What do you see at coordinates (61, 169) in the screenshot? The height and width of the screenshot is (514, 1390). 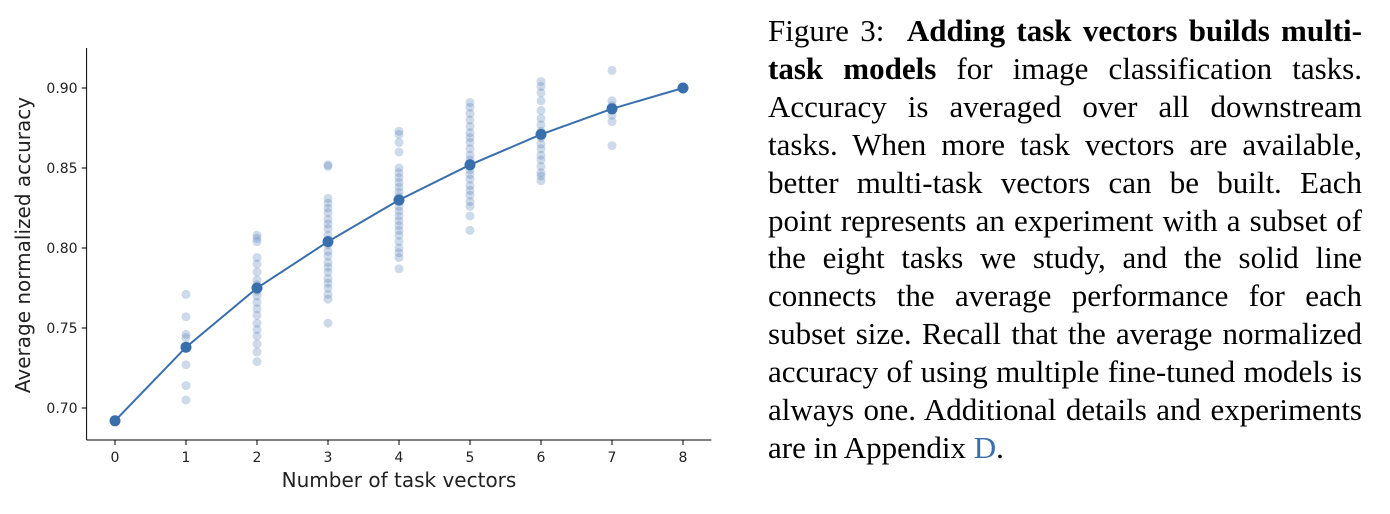 I see `y-tick-label: 0.85` at bounding box center [61, 169].